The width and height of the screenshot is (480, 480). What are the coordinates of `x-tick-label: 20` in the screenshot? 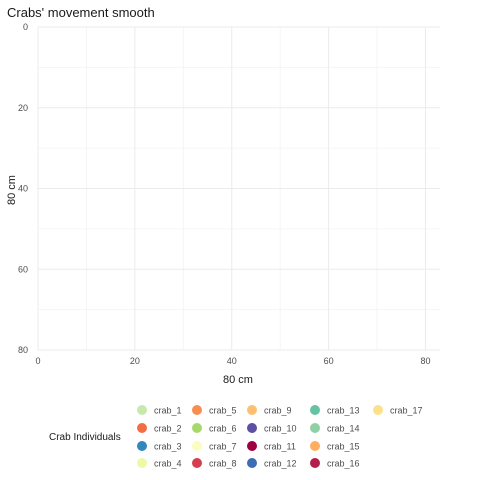 It's located at (135, 361).